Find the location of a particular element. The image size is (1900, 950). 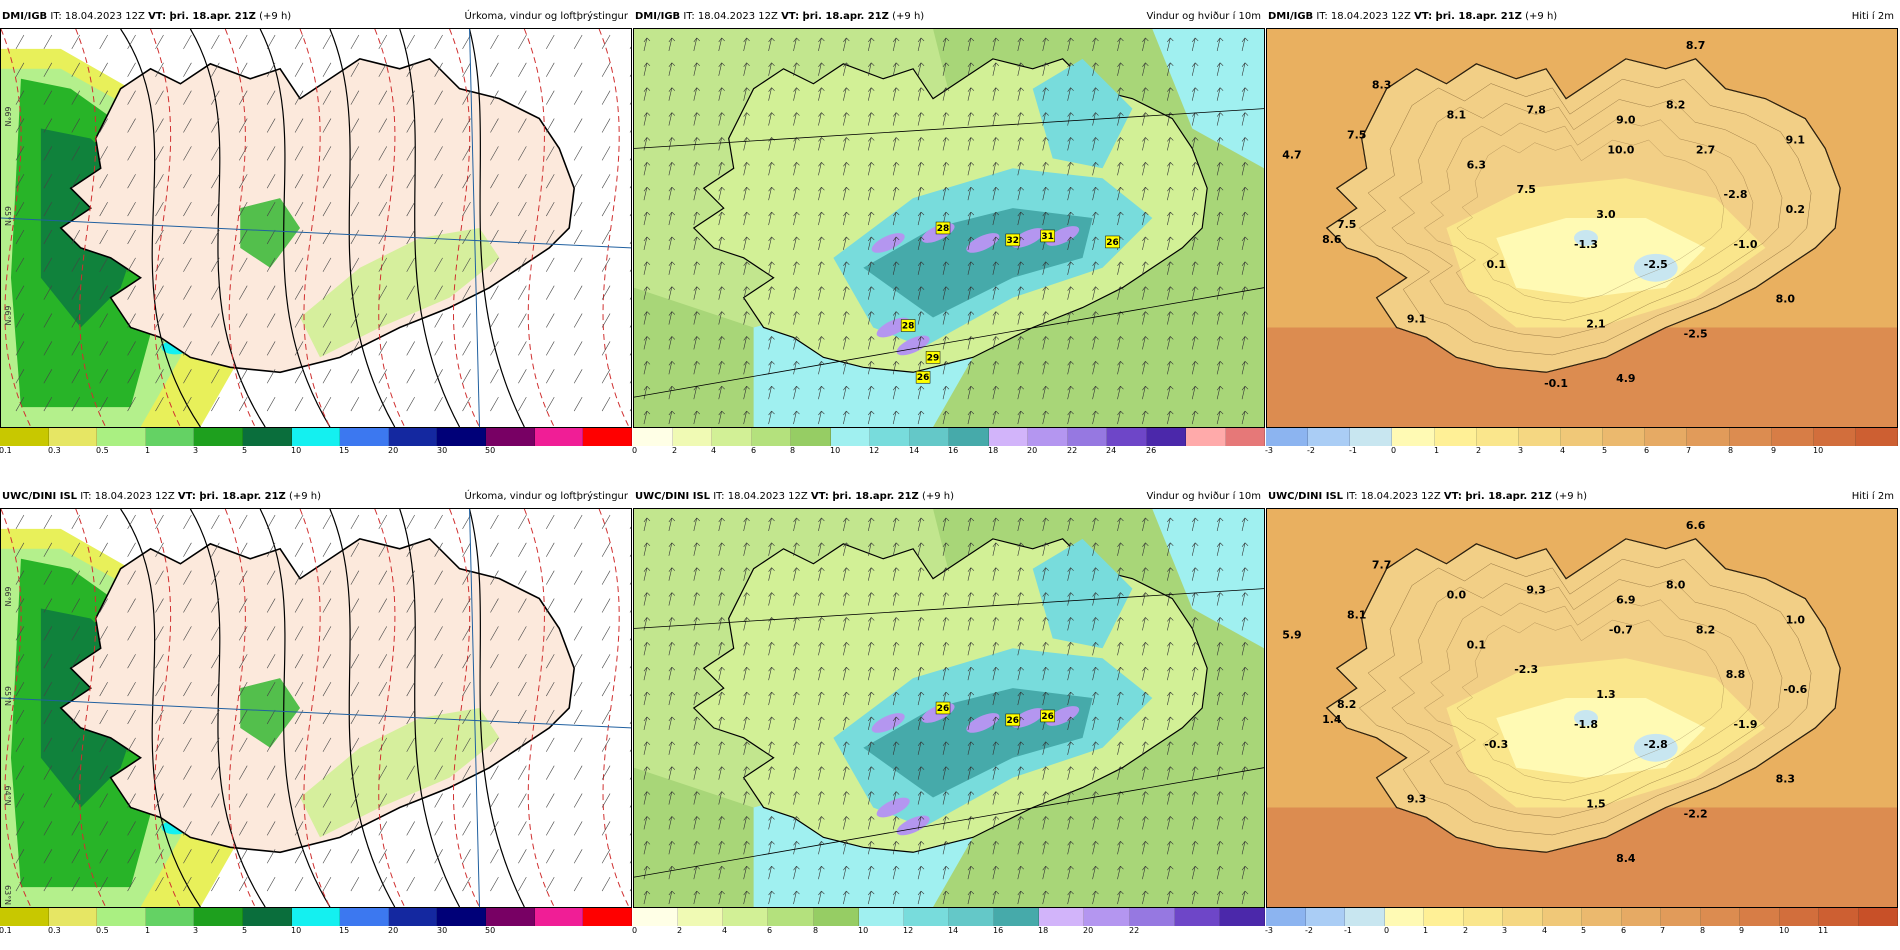

precip-map: 66°N 65°N 64°N 63°N is located at coordinates (316, 708).